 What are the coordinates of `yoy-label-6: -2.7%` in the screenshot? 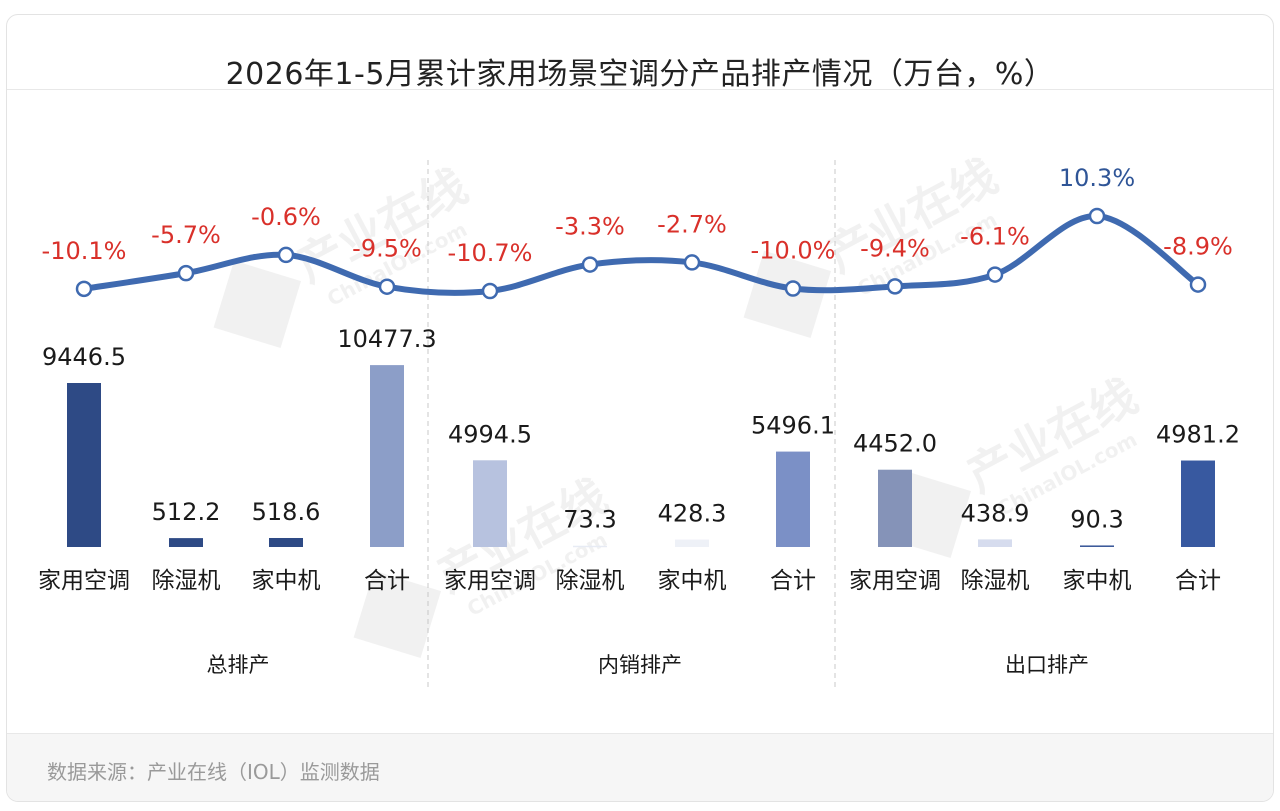 It's located at (692, 224).